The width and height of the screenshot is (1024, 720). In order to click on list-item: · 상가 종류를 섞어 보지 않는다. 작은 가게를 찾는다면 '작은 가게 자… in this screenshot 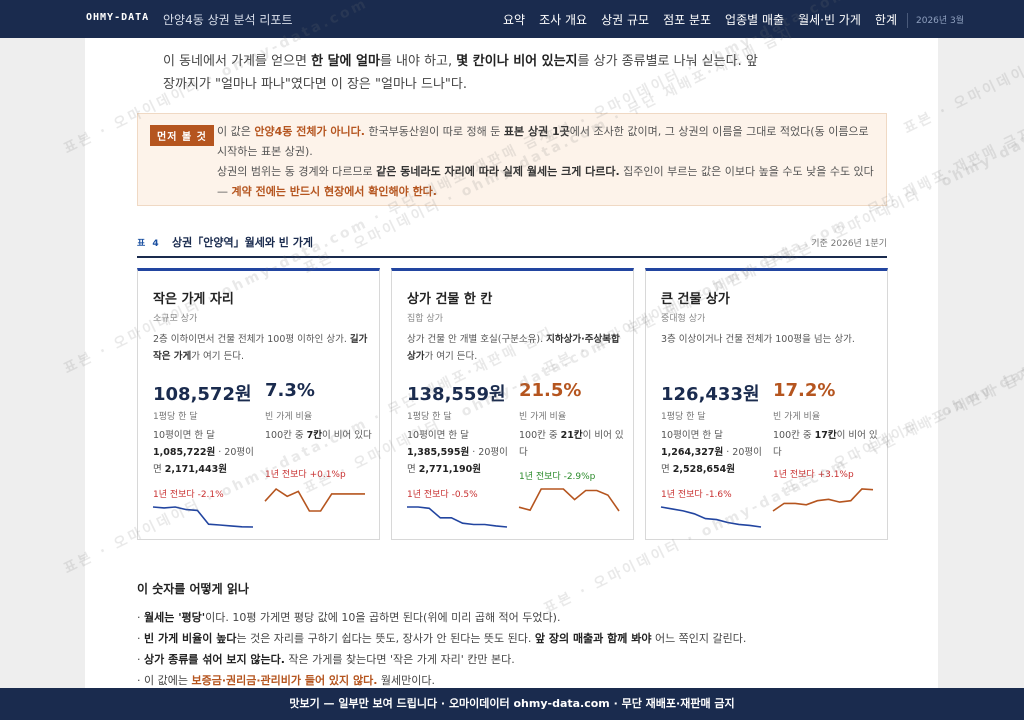, I will do `click(507, 659)`.